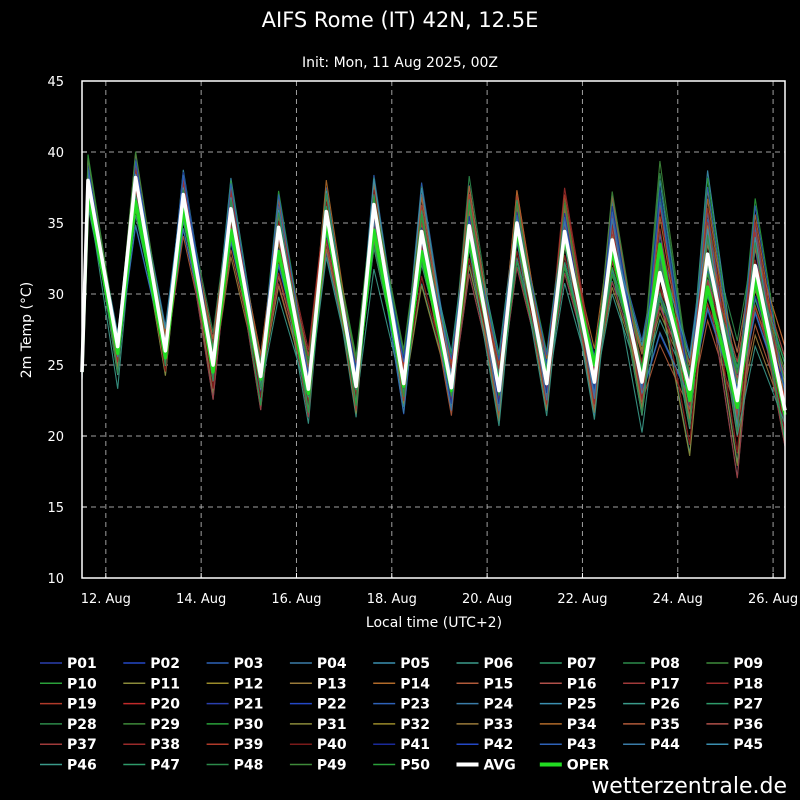  I want to click on y-tick-label: 25, so click(55, 366).